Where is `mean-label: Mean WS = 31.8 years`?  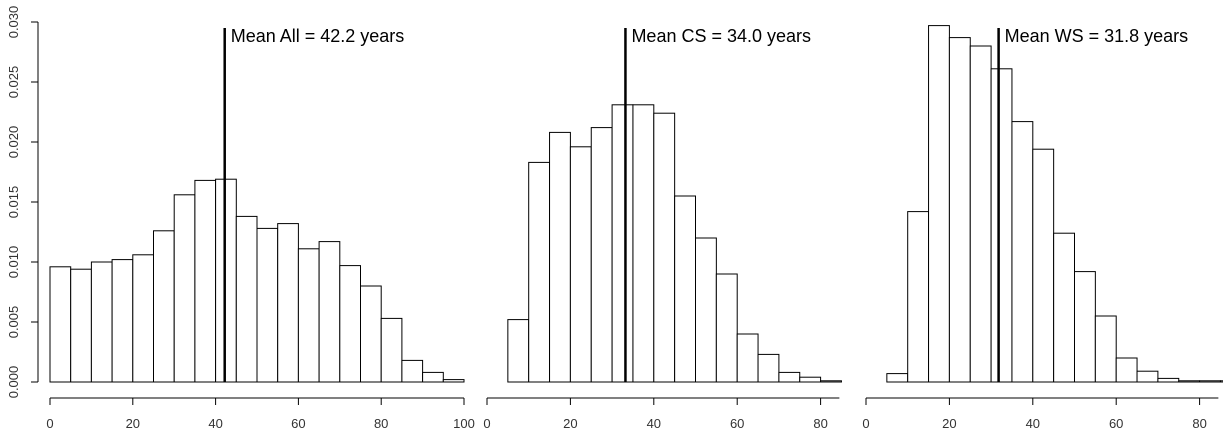
mean-label: Mean WS = 31.8 years is located at coordinates (1097, 36).